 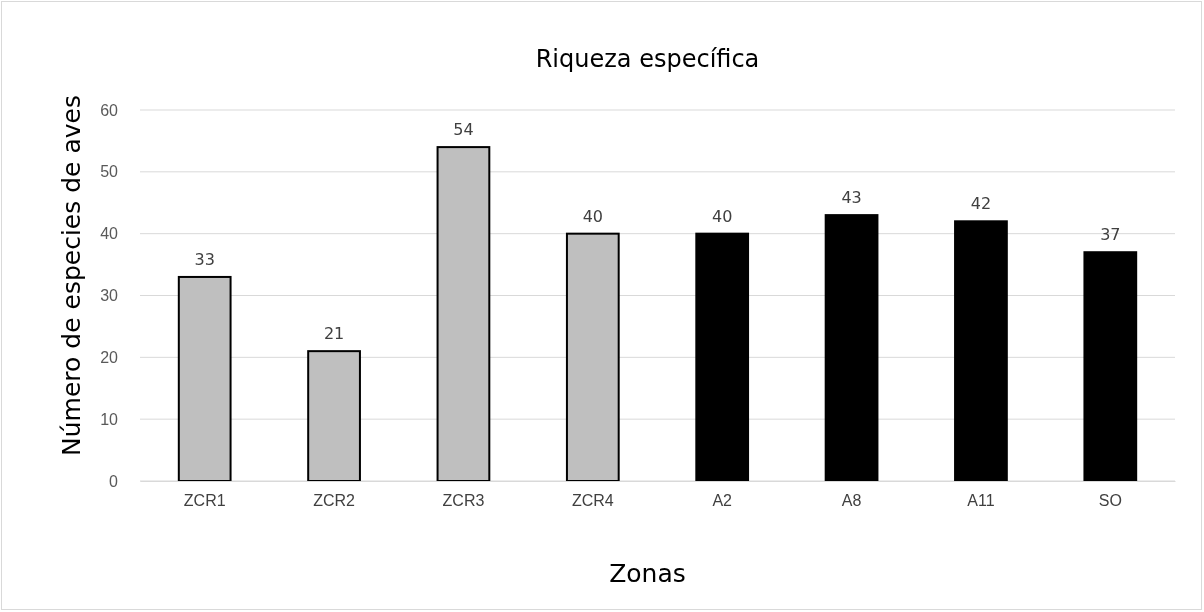 I want to click on y-tick-label: 0, so click(x=114, y=481).